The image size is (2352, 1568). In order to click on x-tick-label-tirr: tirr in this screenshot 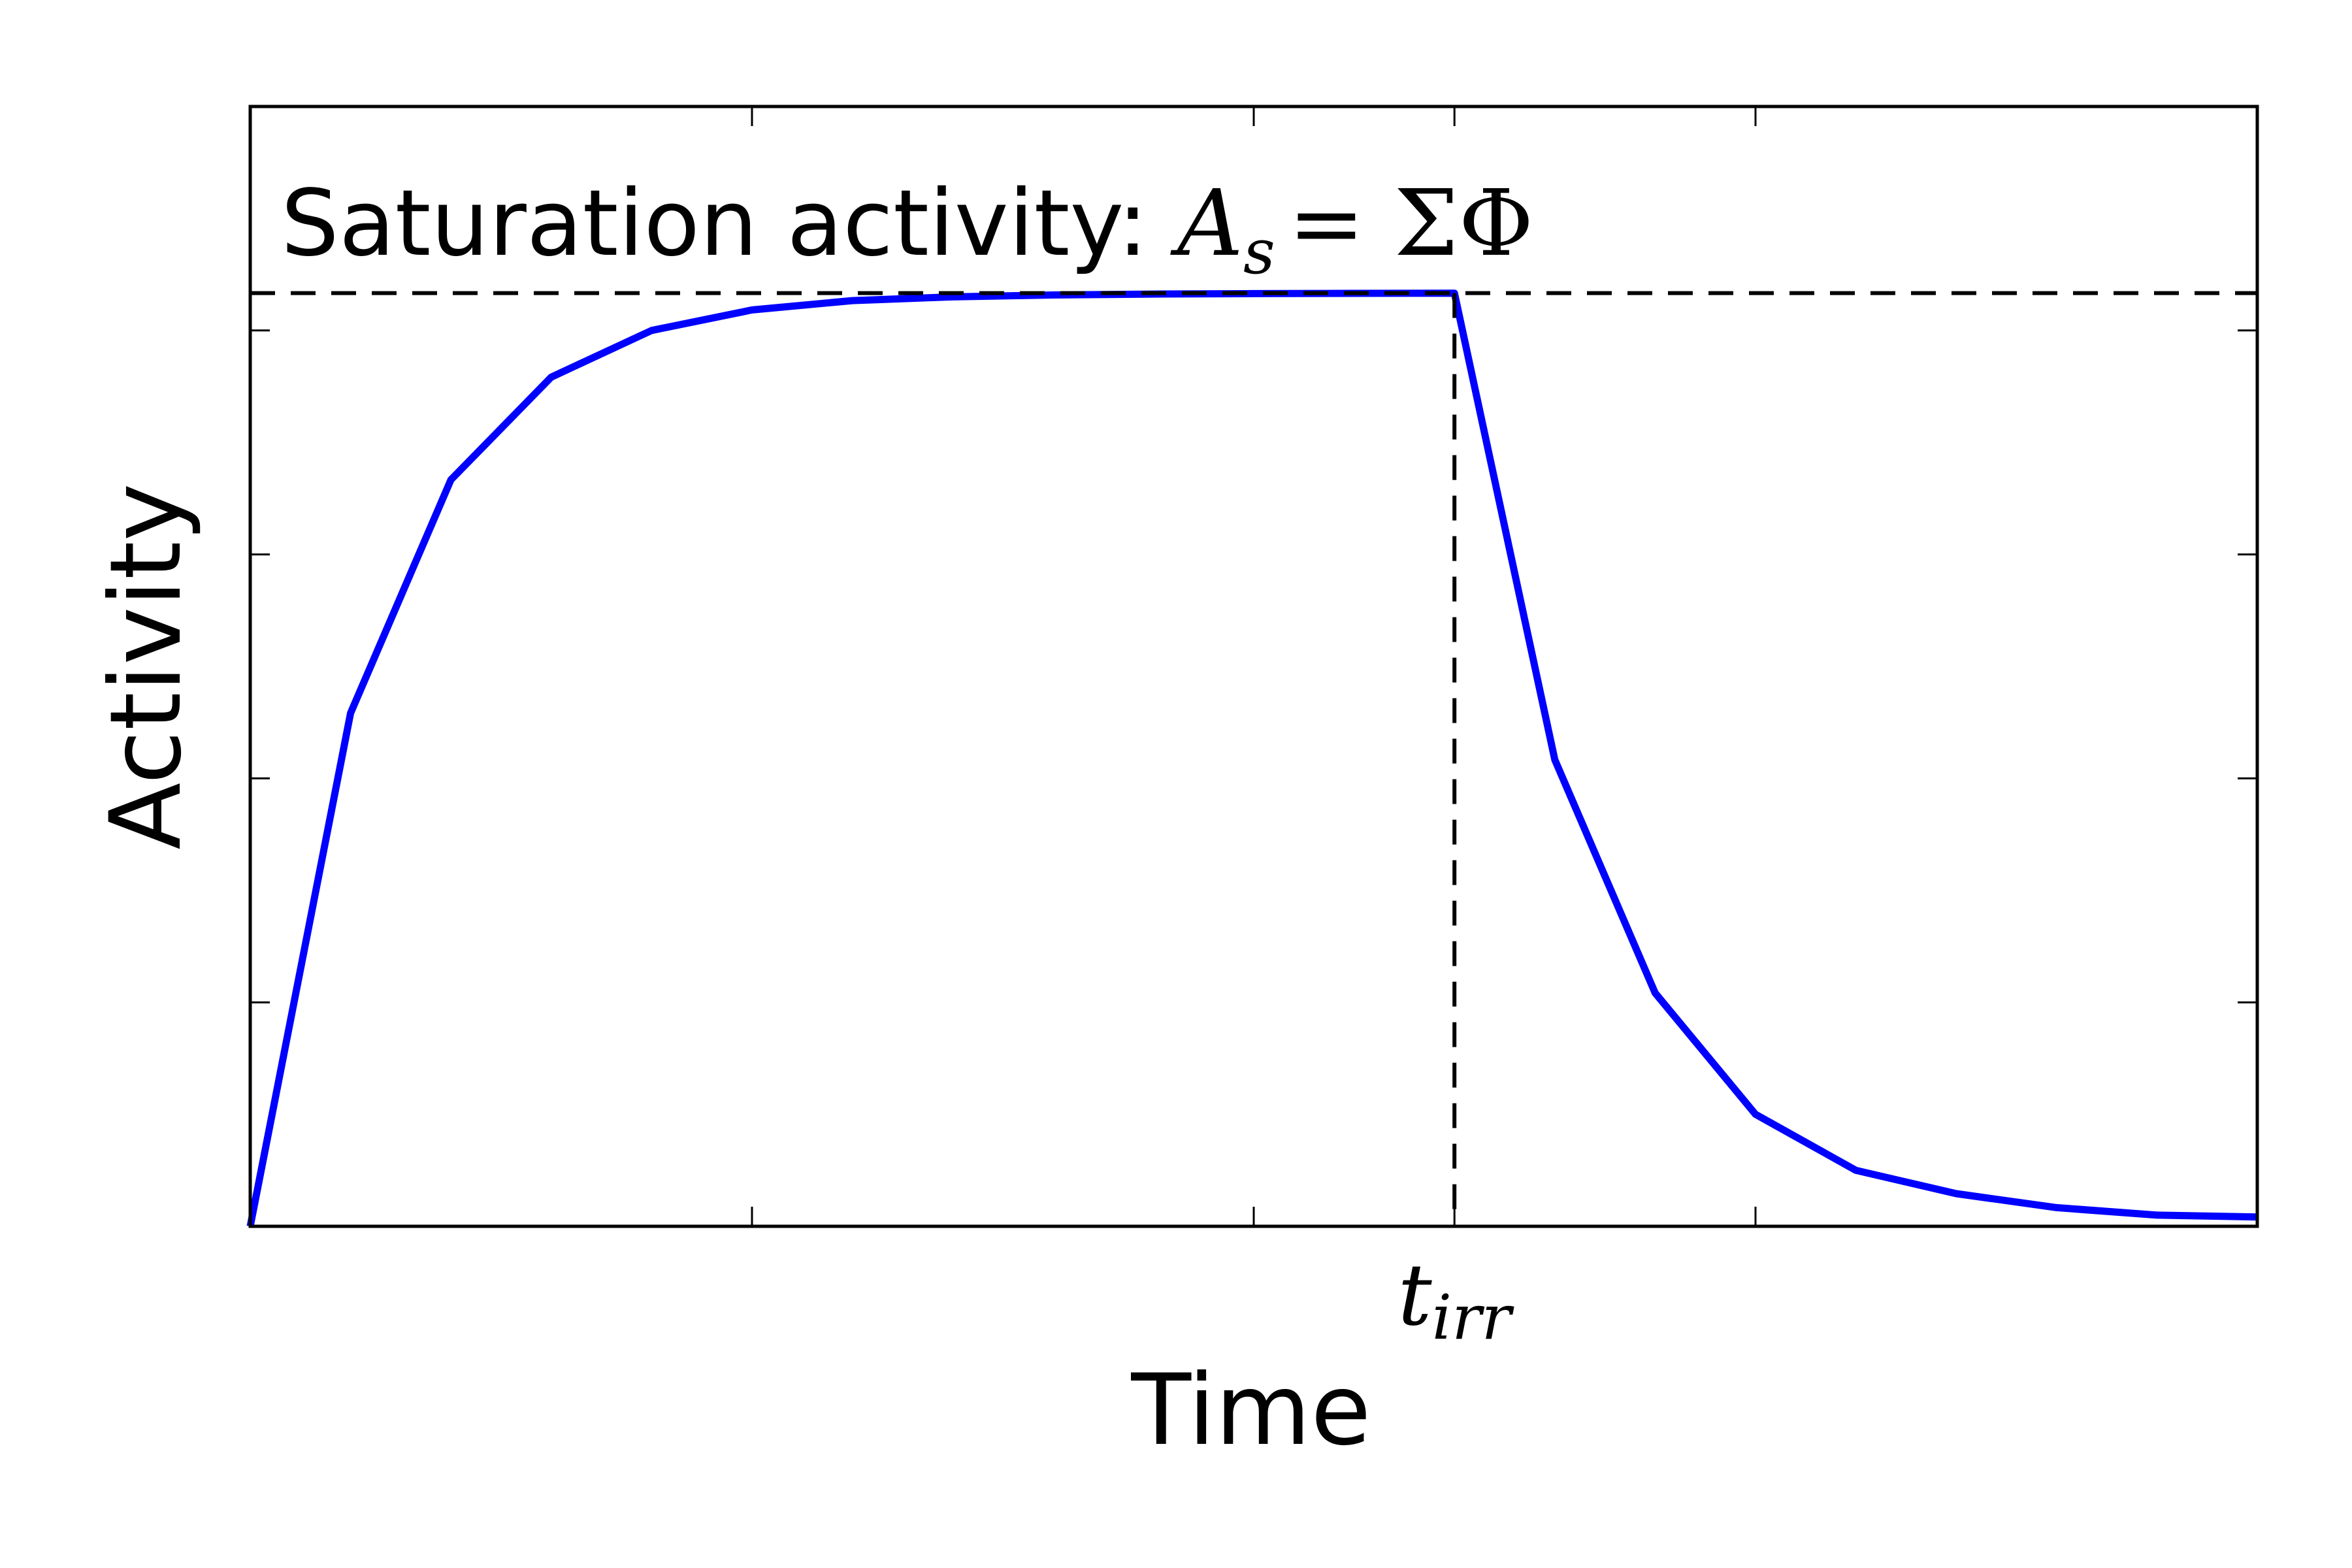, I will do `click(1455, 1299)`.